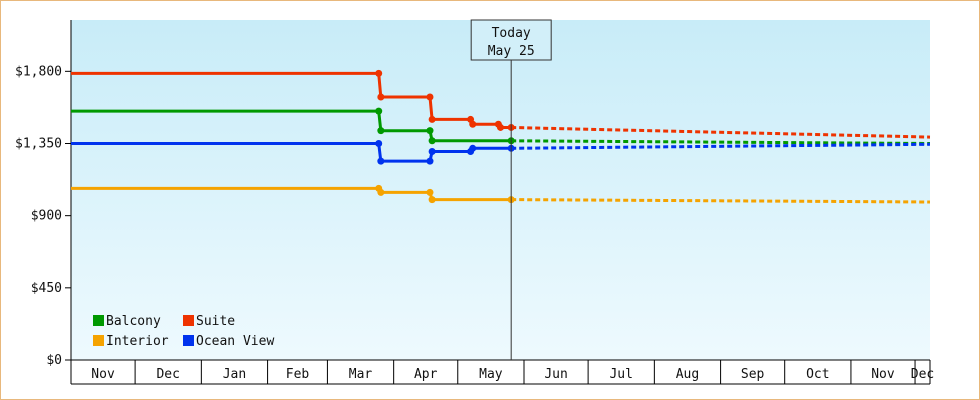 The width and height of the screenshot is (980, 400). I want to click on x-tick-label: May, so click(491, 374).